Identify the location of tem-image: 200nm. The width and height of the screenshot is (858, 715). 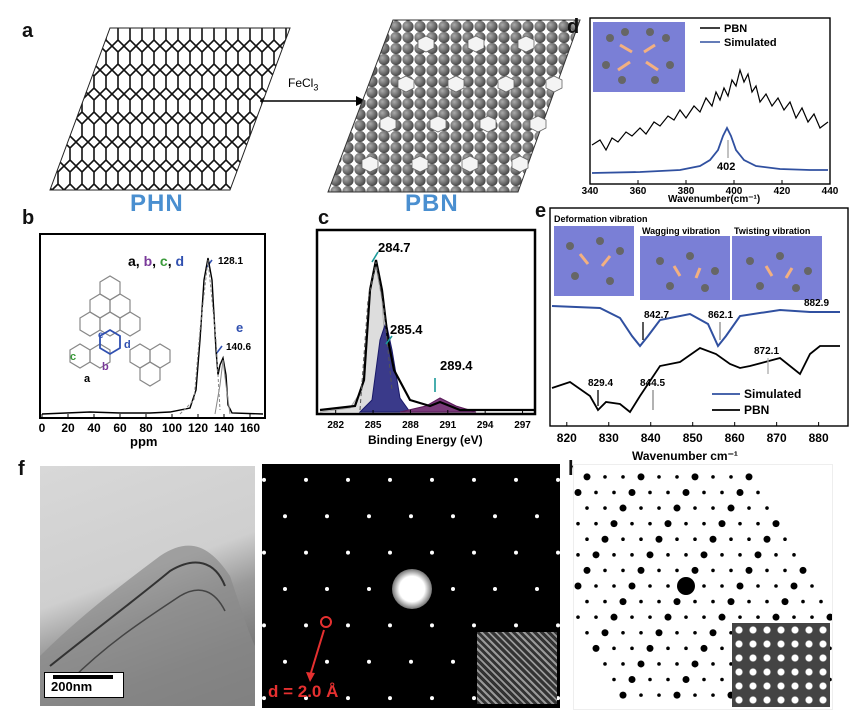
(147, 586).